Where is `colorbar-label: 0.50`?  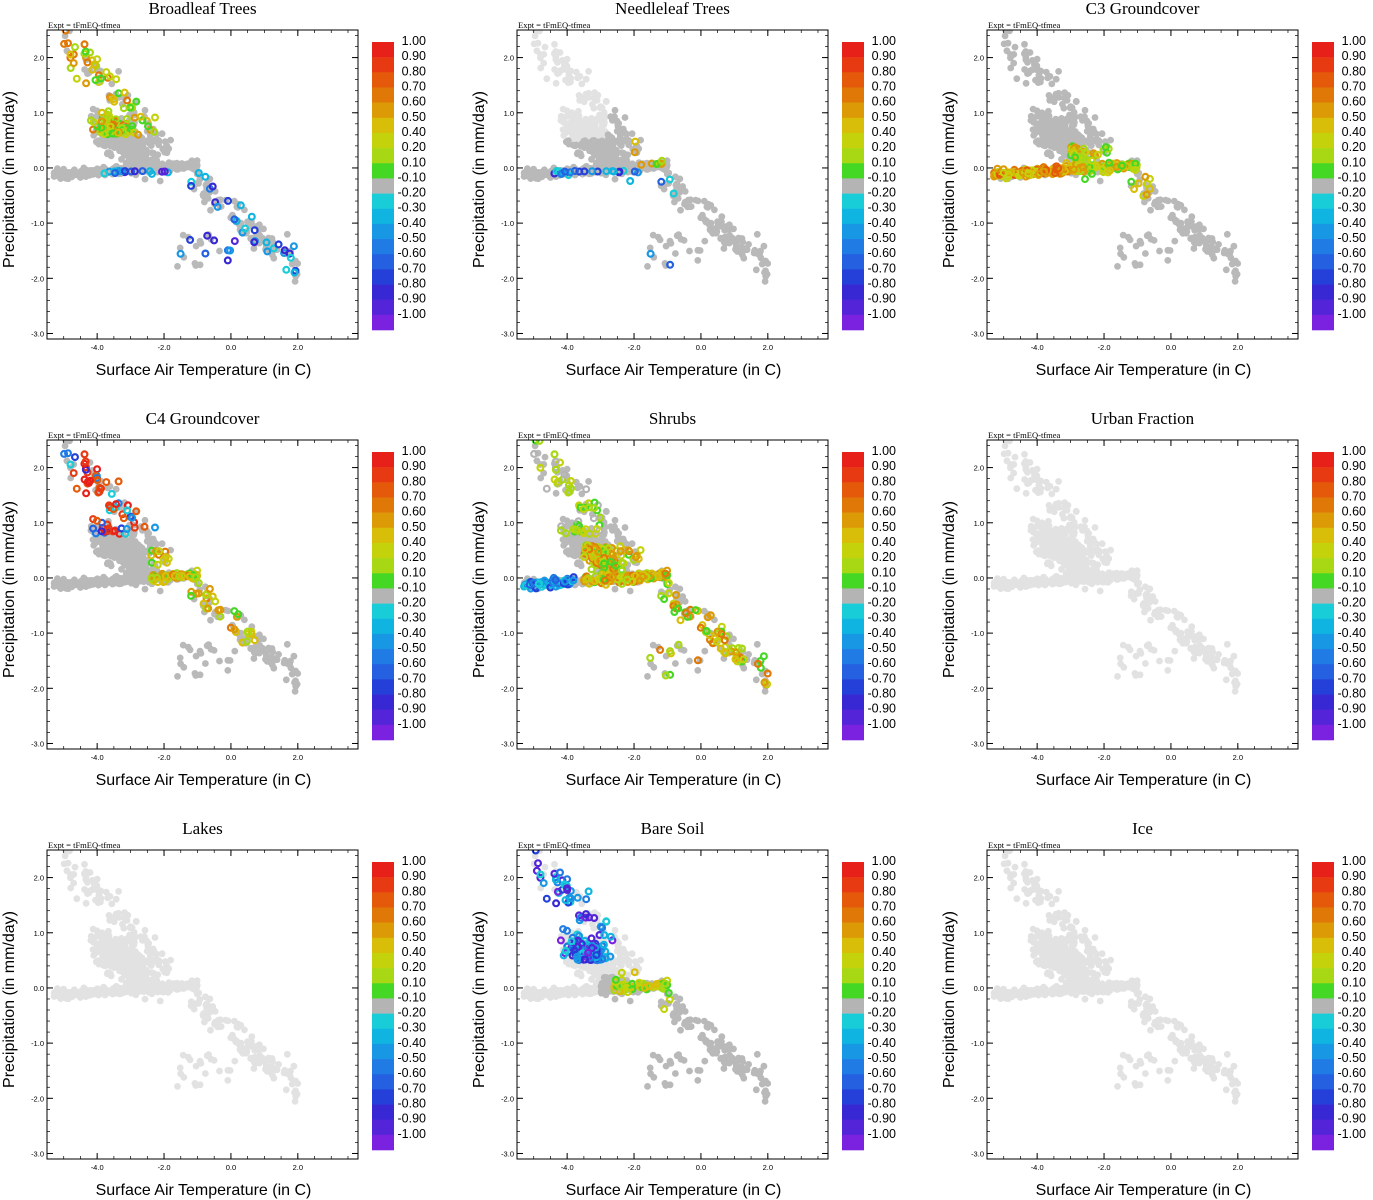
colorbar-label: 0.50 is located at coordinates (414, 117).